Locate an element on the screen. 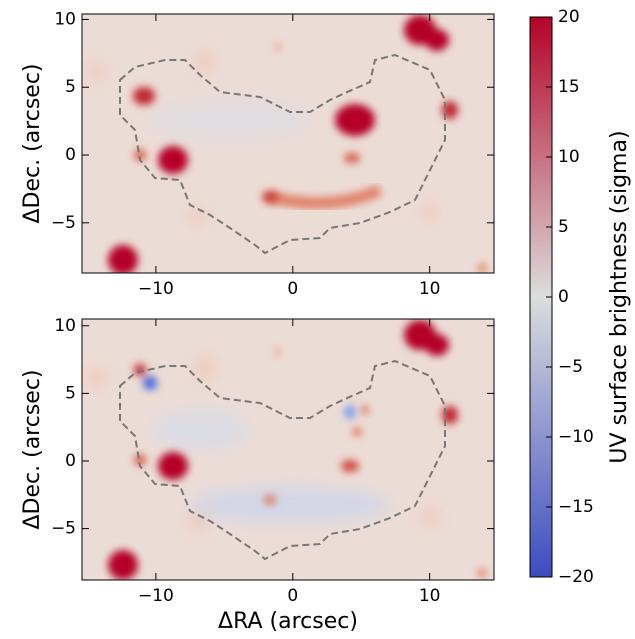  colorbar-tick-label: 15 is located at coordinates (569, 87).